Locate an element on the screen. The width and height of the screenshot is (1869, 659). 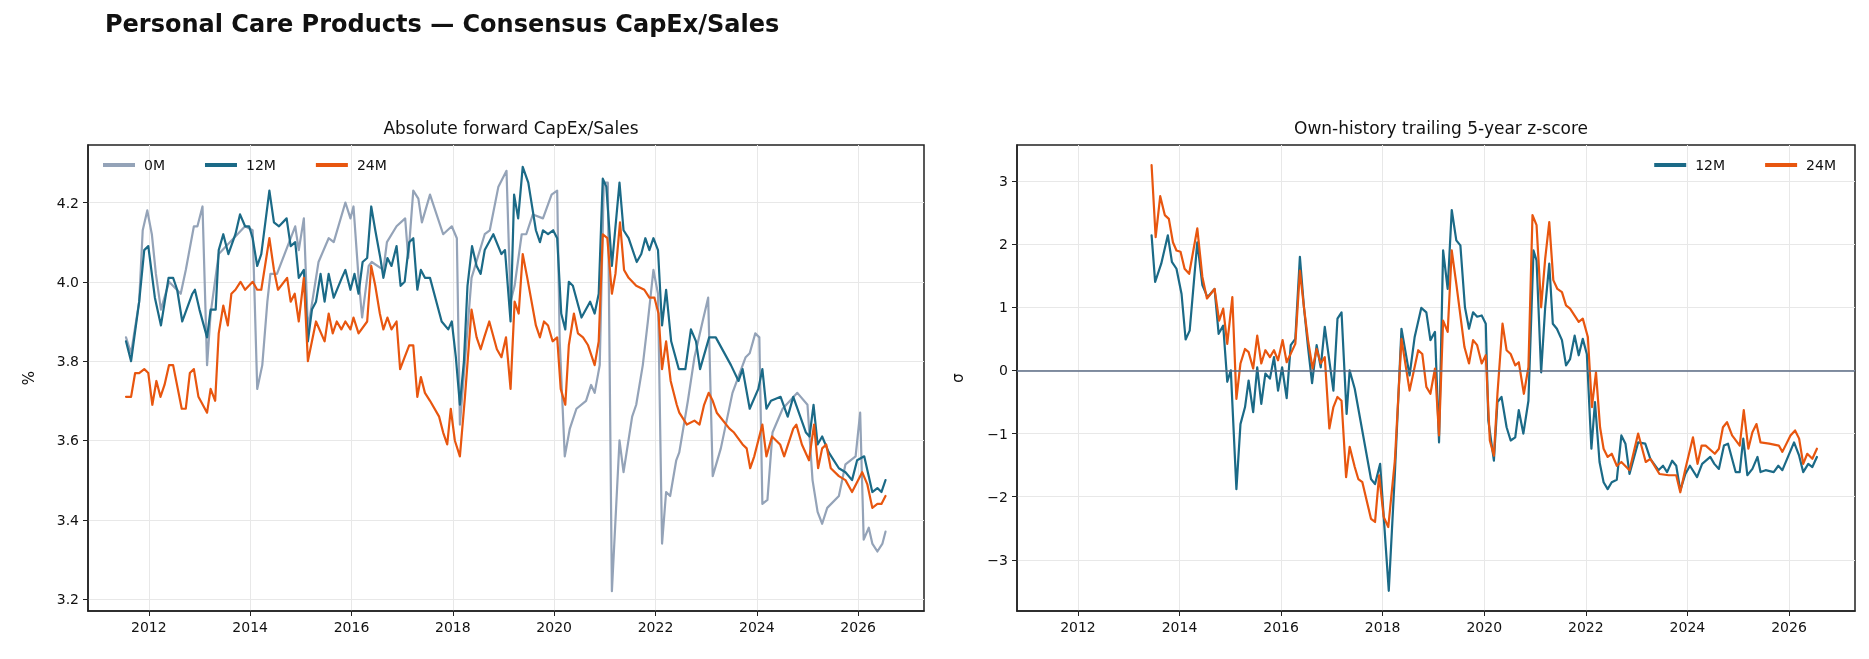
y-tick-label: 3.8 is located at coordinates (67, 361).